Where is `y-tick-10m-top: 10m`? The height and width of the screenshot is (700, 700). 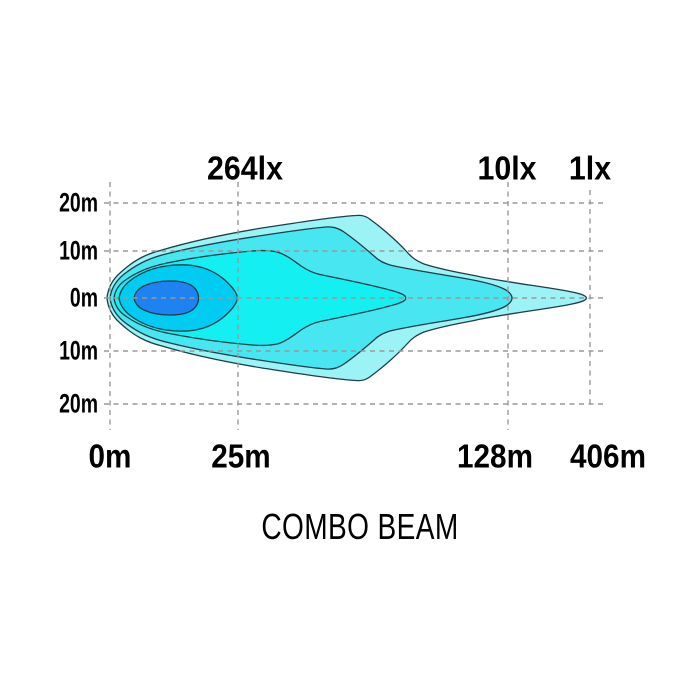
y-tick-10m-top: 10m is located at coordinates (78, 250).